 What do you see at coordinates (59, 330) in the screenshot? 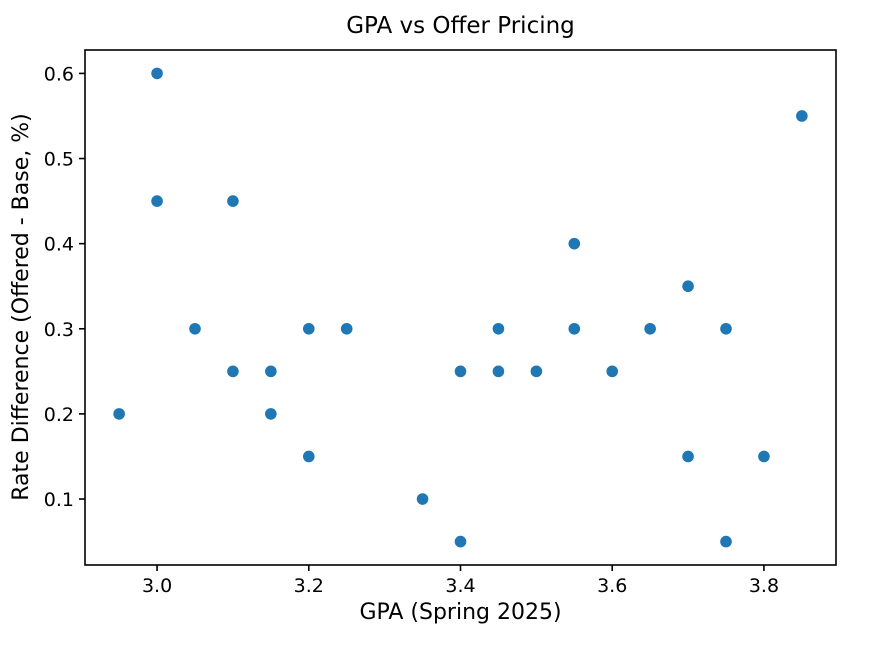
I see `y-tick-label: 0.3` at bounding box center [59, 330].